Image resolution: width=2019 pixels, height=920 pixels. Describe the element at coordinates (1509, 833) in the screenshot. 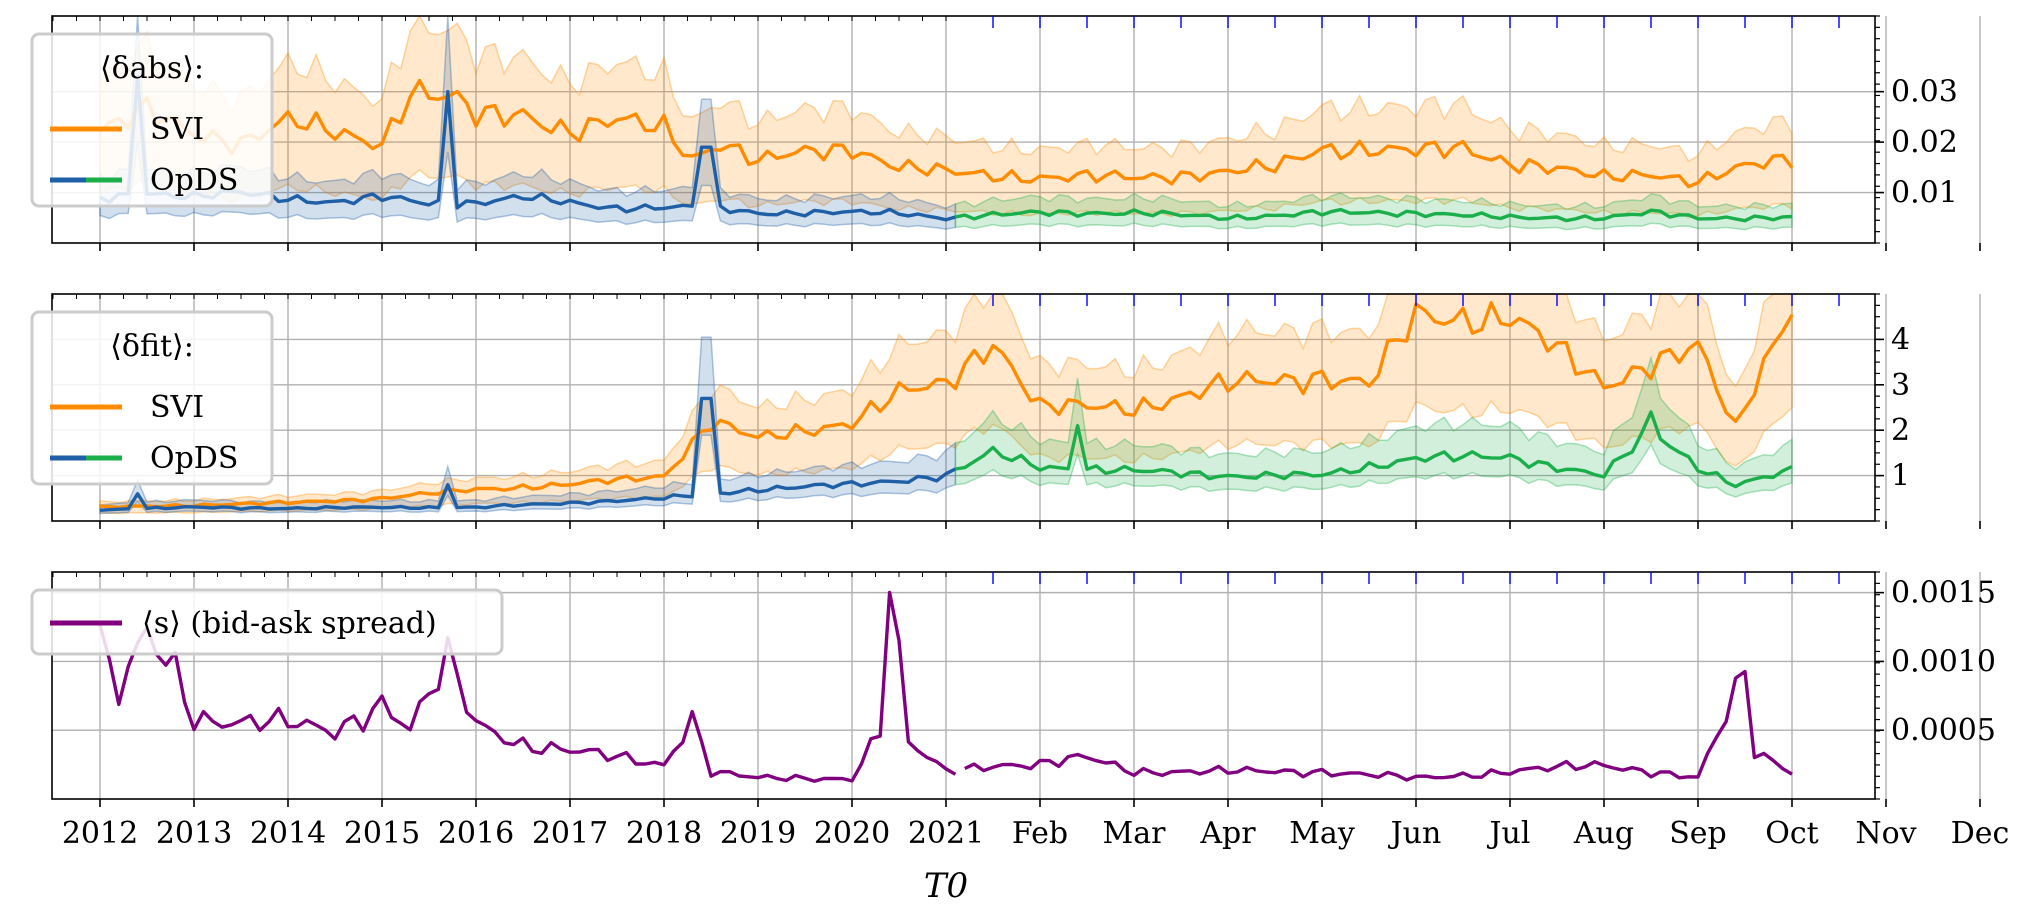

I see `x-tick-label: Jul` at that location.